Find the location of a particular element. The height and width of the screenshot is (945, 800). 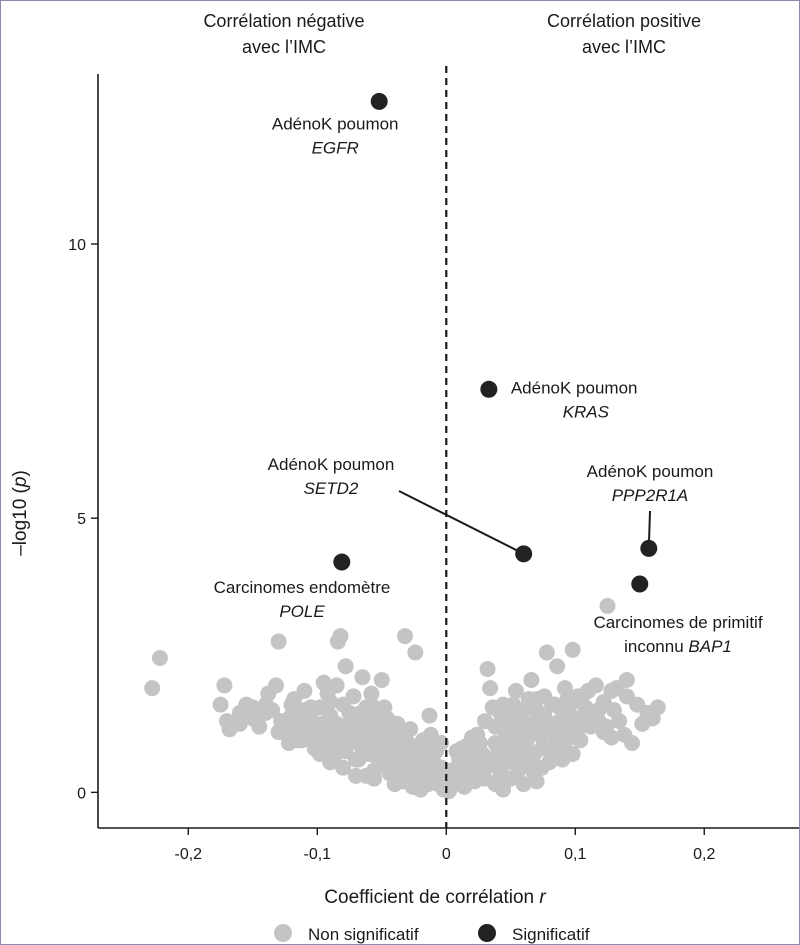

region-label-positive: Corrélation positive avec l’IMC is located at coordinates (624, 34).